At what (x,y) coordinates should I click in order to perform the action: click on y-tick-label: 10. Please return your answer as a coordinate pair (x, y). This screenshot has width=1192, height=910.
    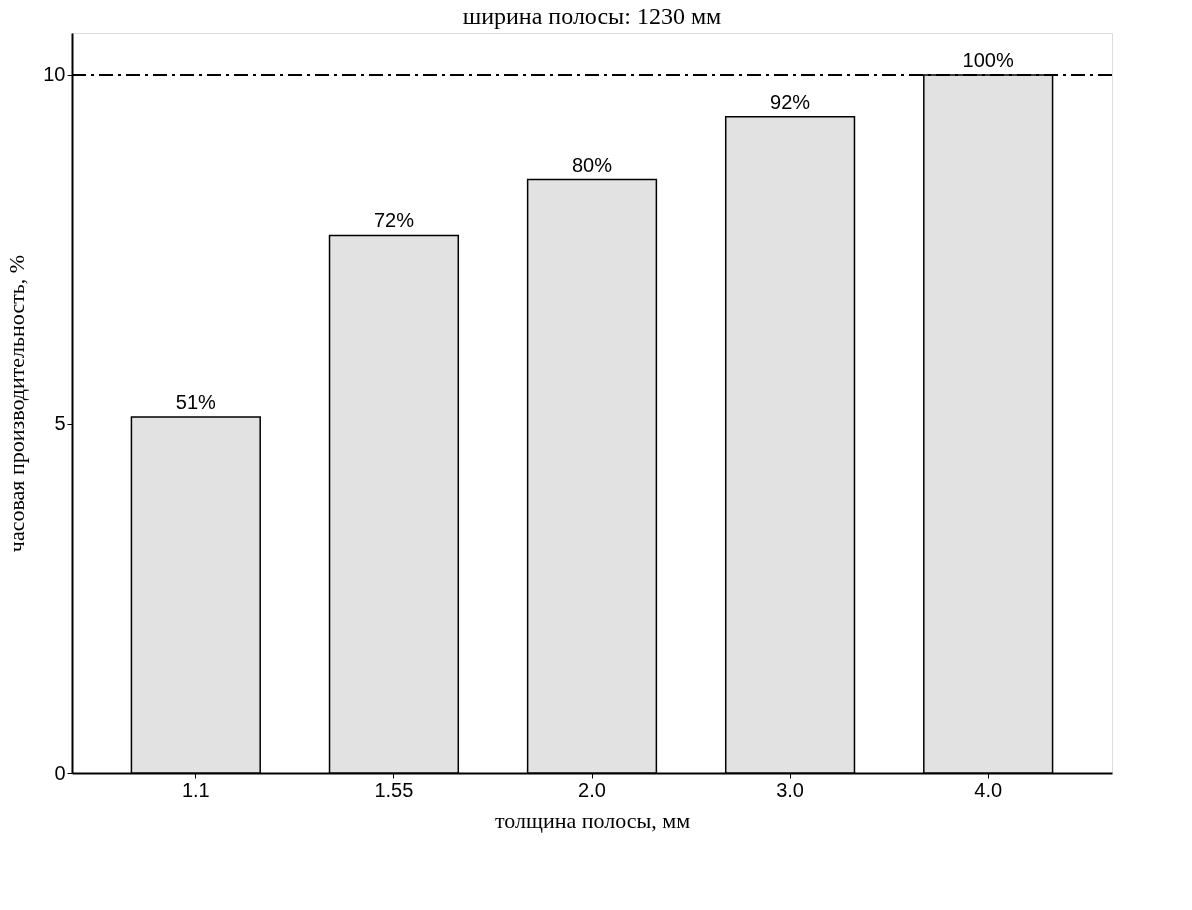
    Looking at the image, I should click on (54, 74).